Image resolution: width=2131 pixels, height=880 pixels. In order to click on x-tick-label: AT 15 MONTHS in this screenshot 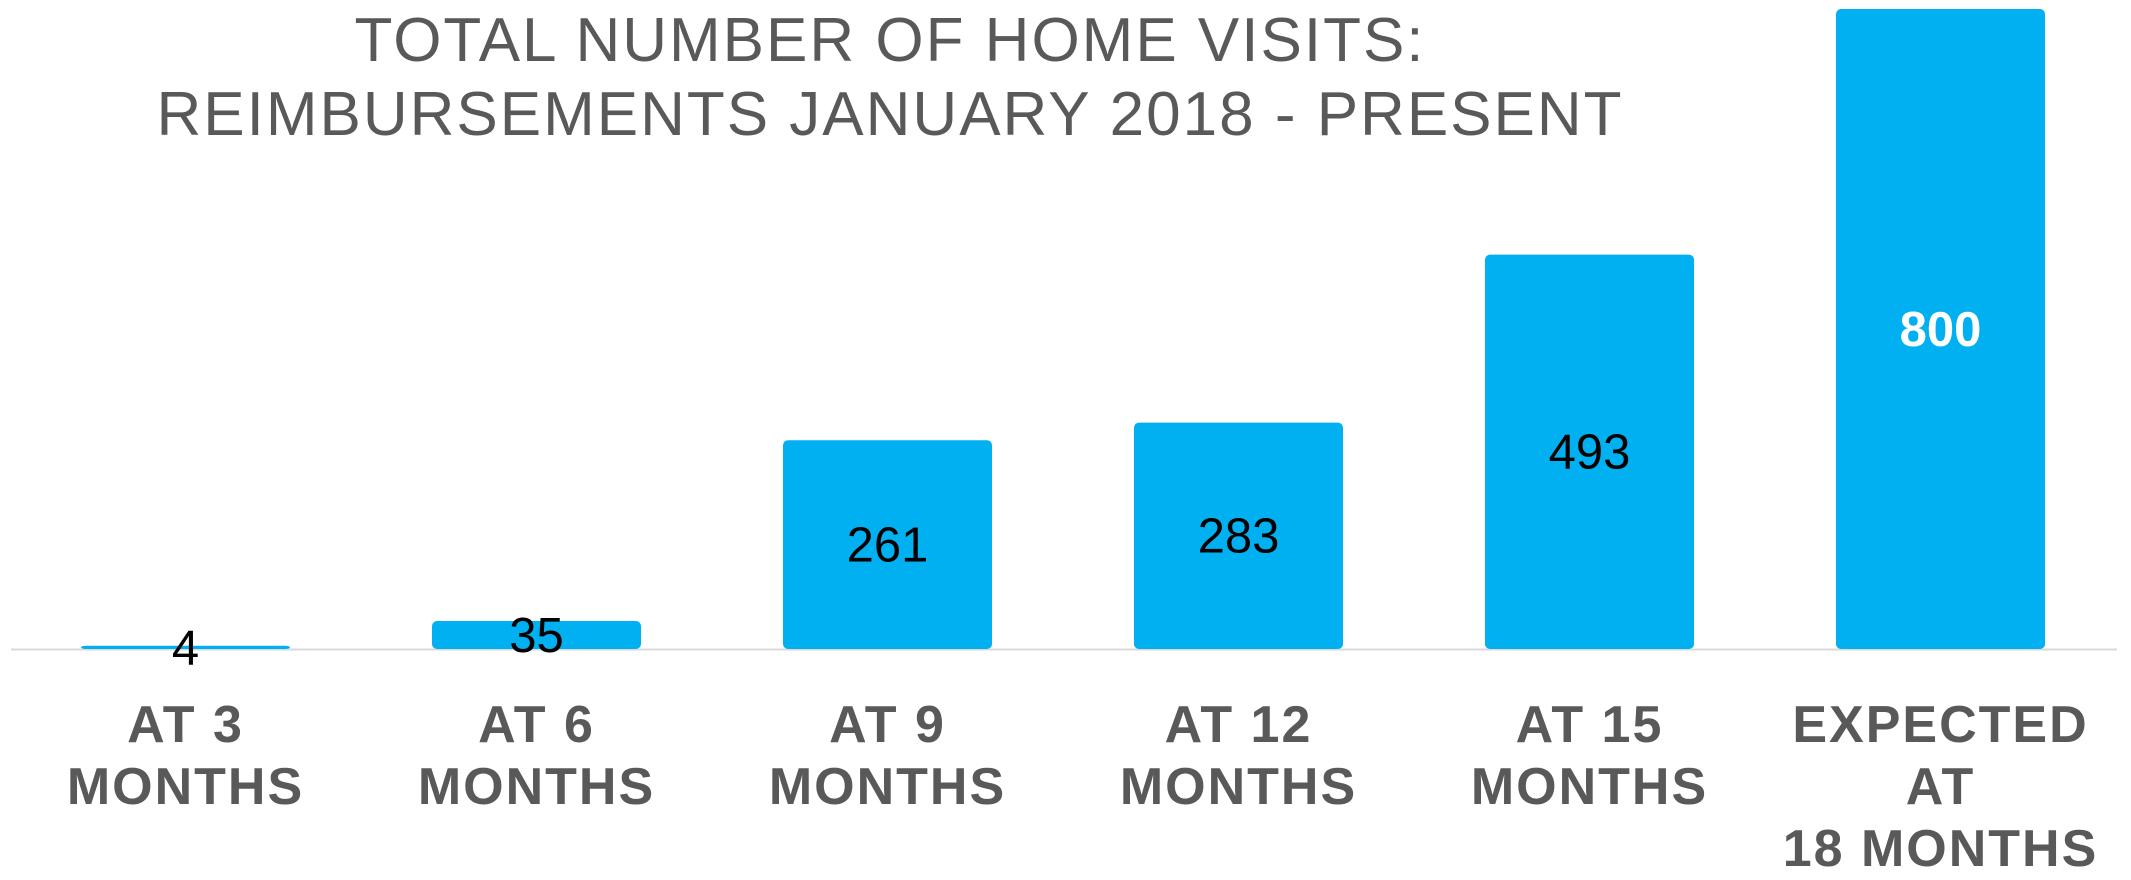, I will do `click(1589, 756)`.